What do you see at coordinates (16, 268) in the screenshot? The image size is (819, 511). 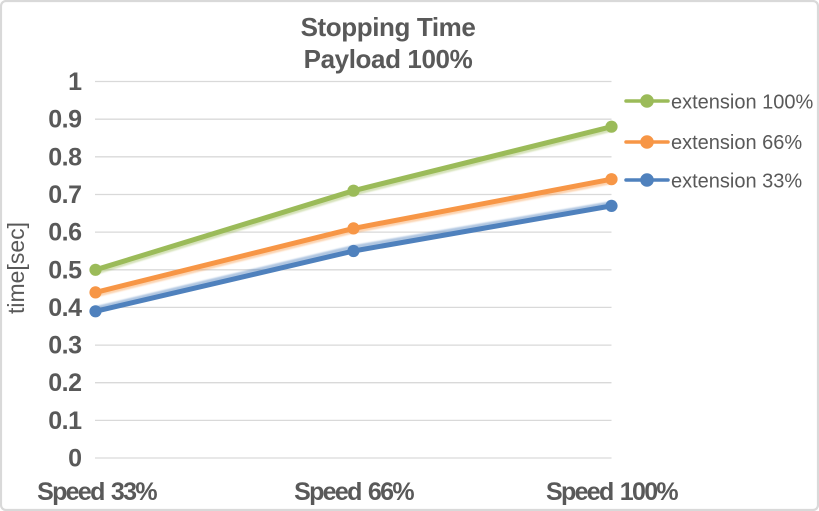 I see `svg-text: time[sec]` at bounding box center [16, 268].